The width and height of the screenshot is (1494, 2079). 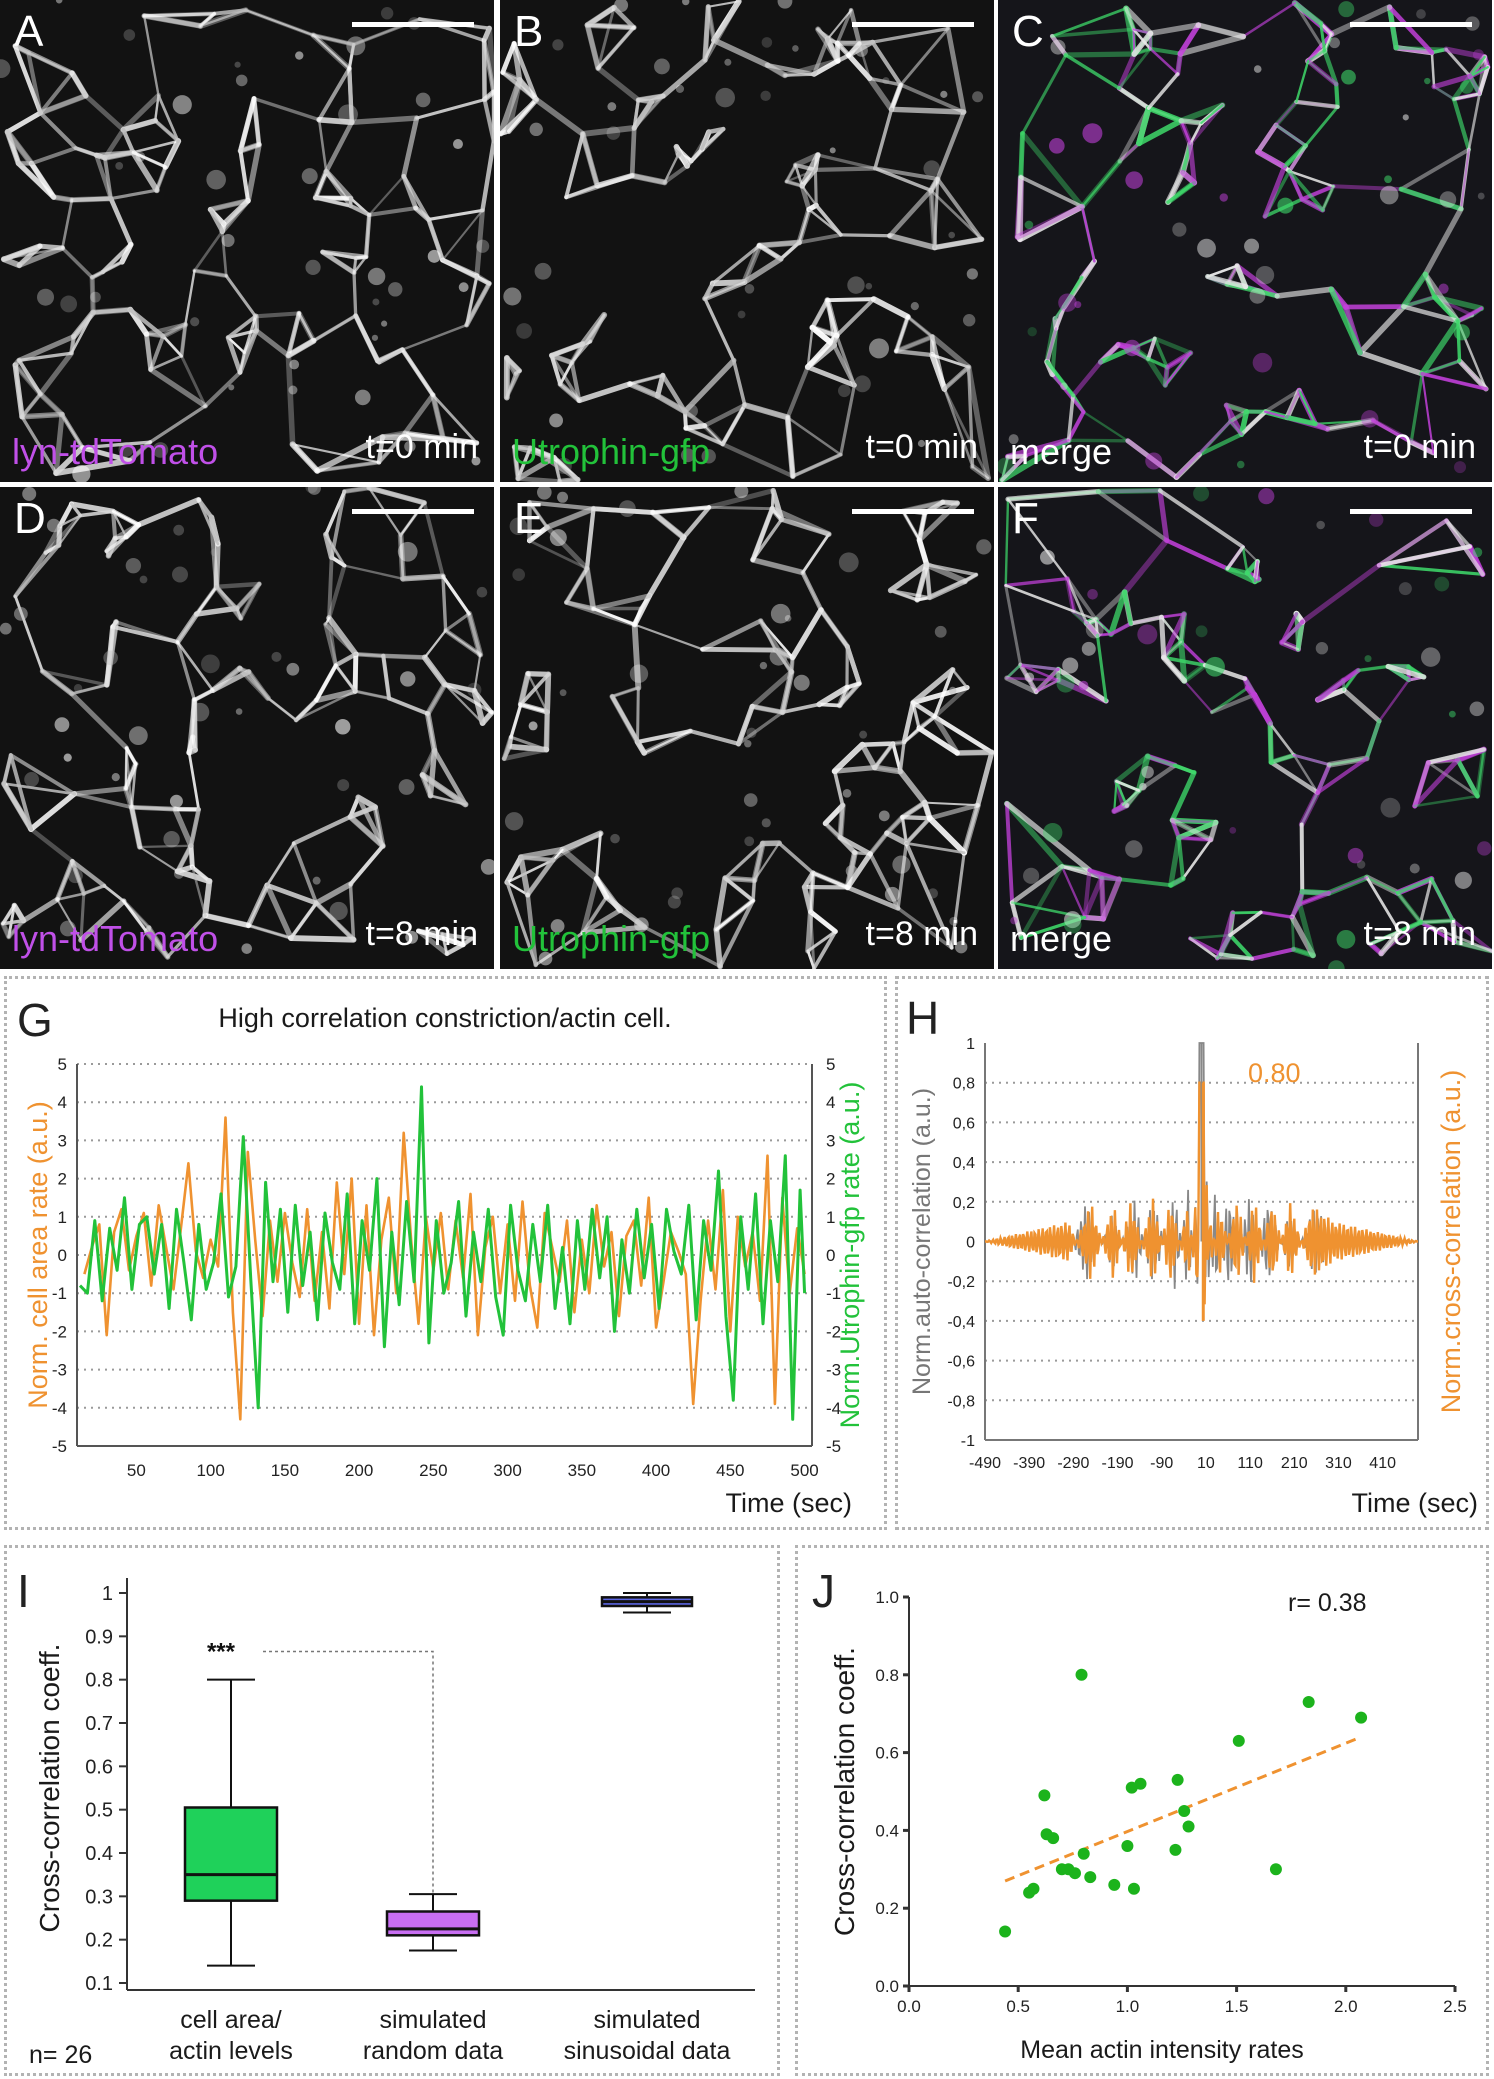 I want to click on x-tick-label: 1.0, so click(x=1128, y=2006).